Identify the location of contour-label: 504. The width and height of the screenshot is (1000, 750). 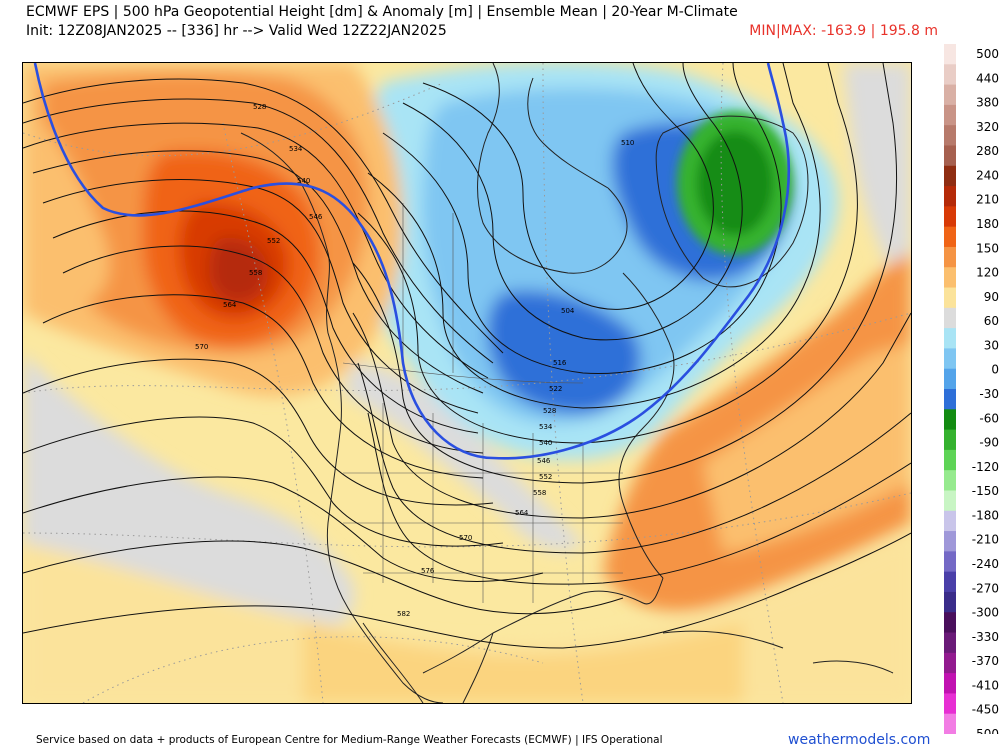
(568, 311).